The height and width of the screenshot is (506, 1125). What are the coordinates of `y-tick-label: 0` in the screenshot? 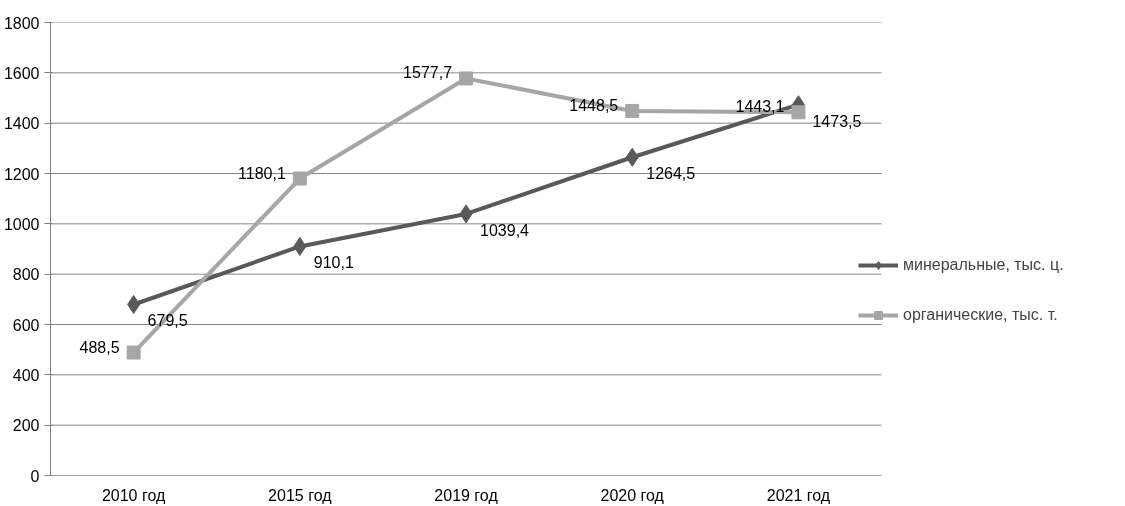 It's located at (35, 476).